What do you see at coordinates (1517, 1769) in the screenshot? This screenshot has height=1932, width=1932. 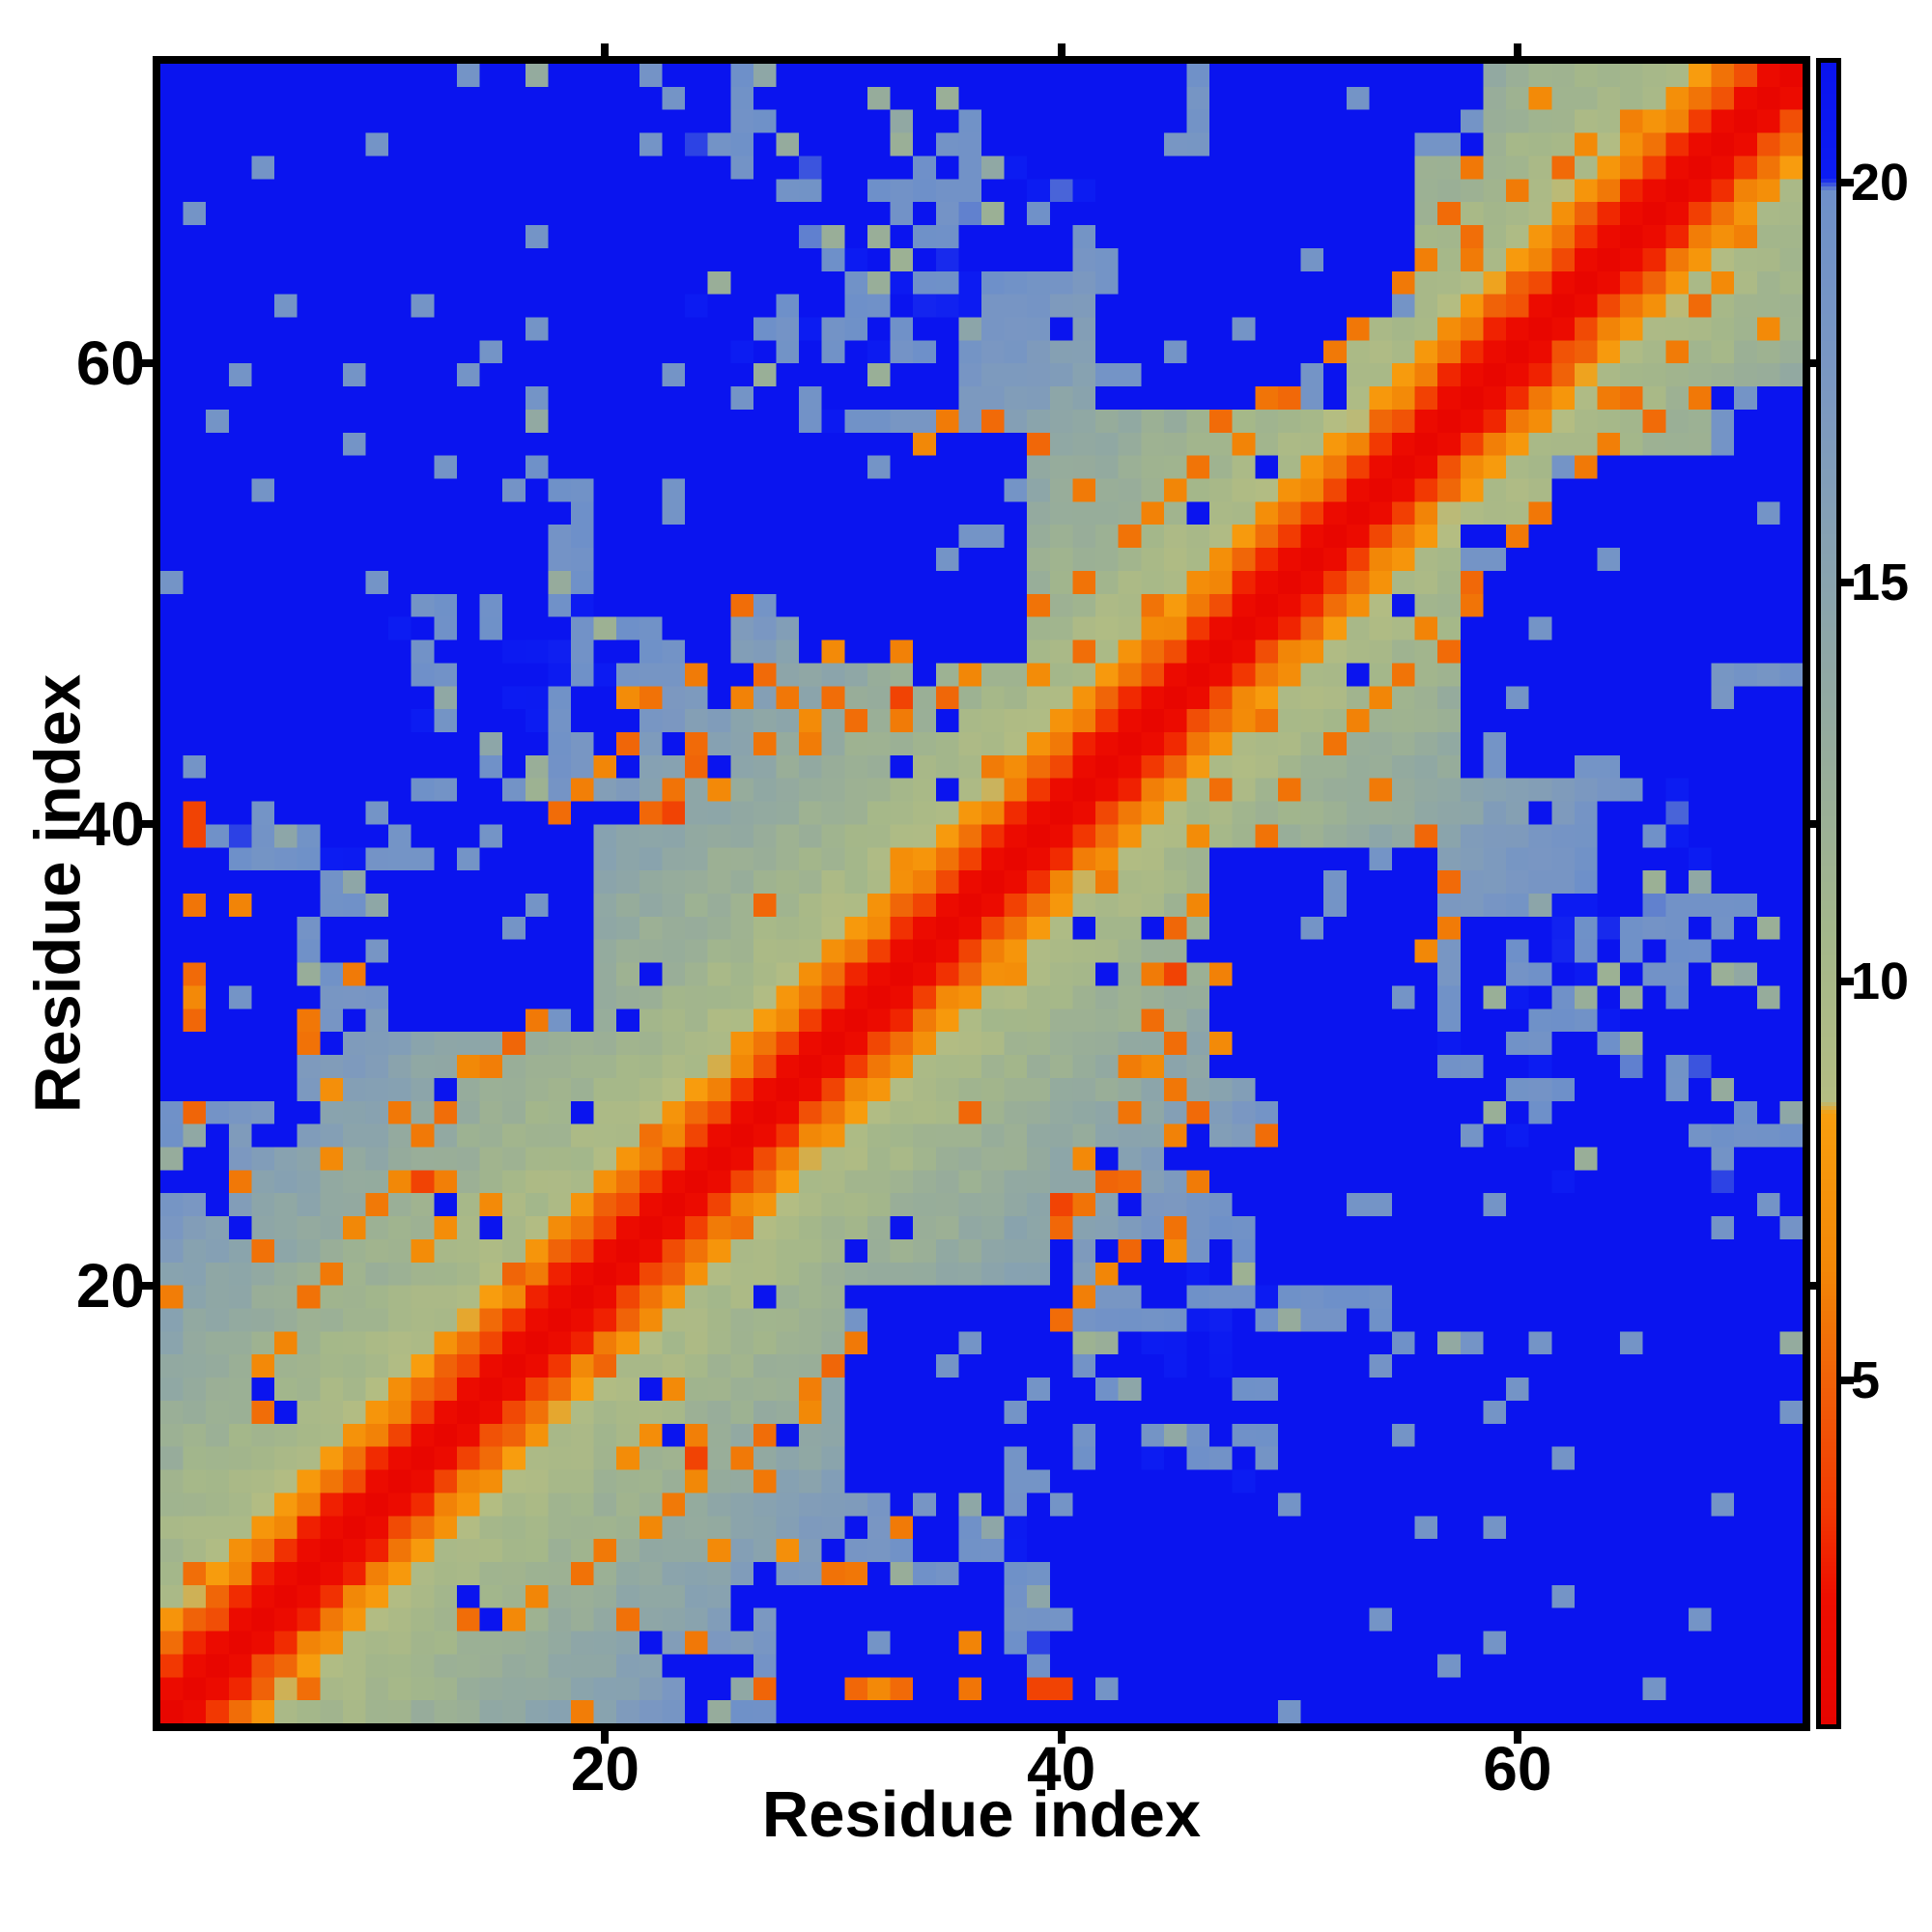 I see `x-tick-label: 60` at bounding box center [1517, 1769].